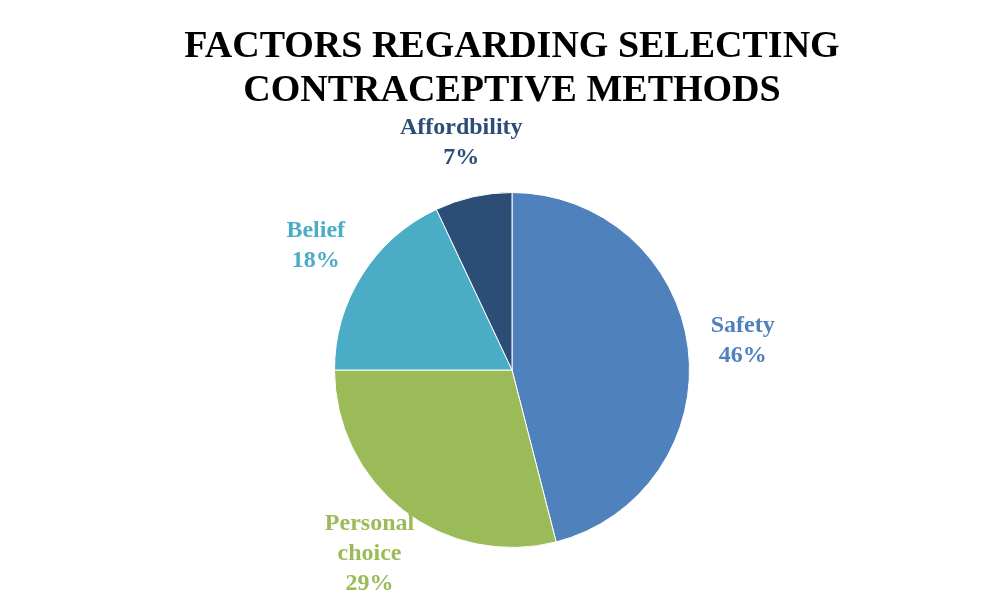 Image resolution: width=1005 pixels, height=599 pixels. What do you see at coordinates (369, 581) in the screenshot?
I see `data-label: 29%` at bounding box center [369, 581].